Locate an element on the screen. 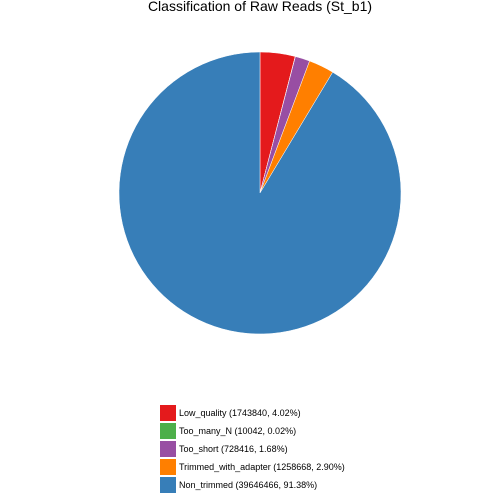 The height and width of the screenshot is (504, 504). legend-swatch-trimmed-with-adapter is located at coordinates (168, 467).